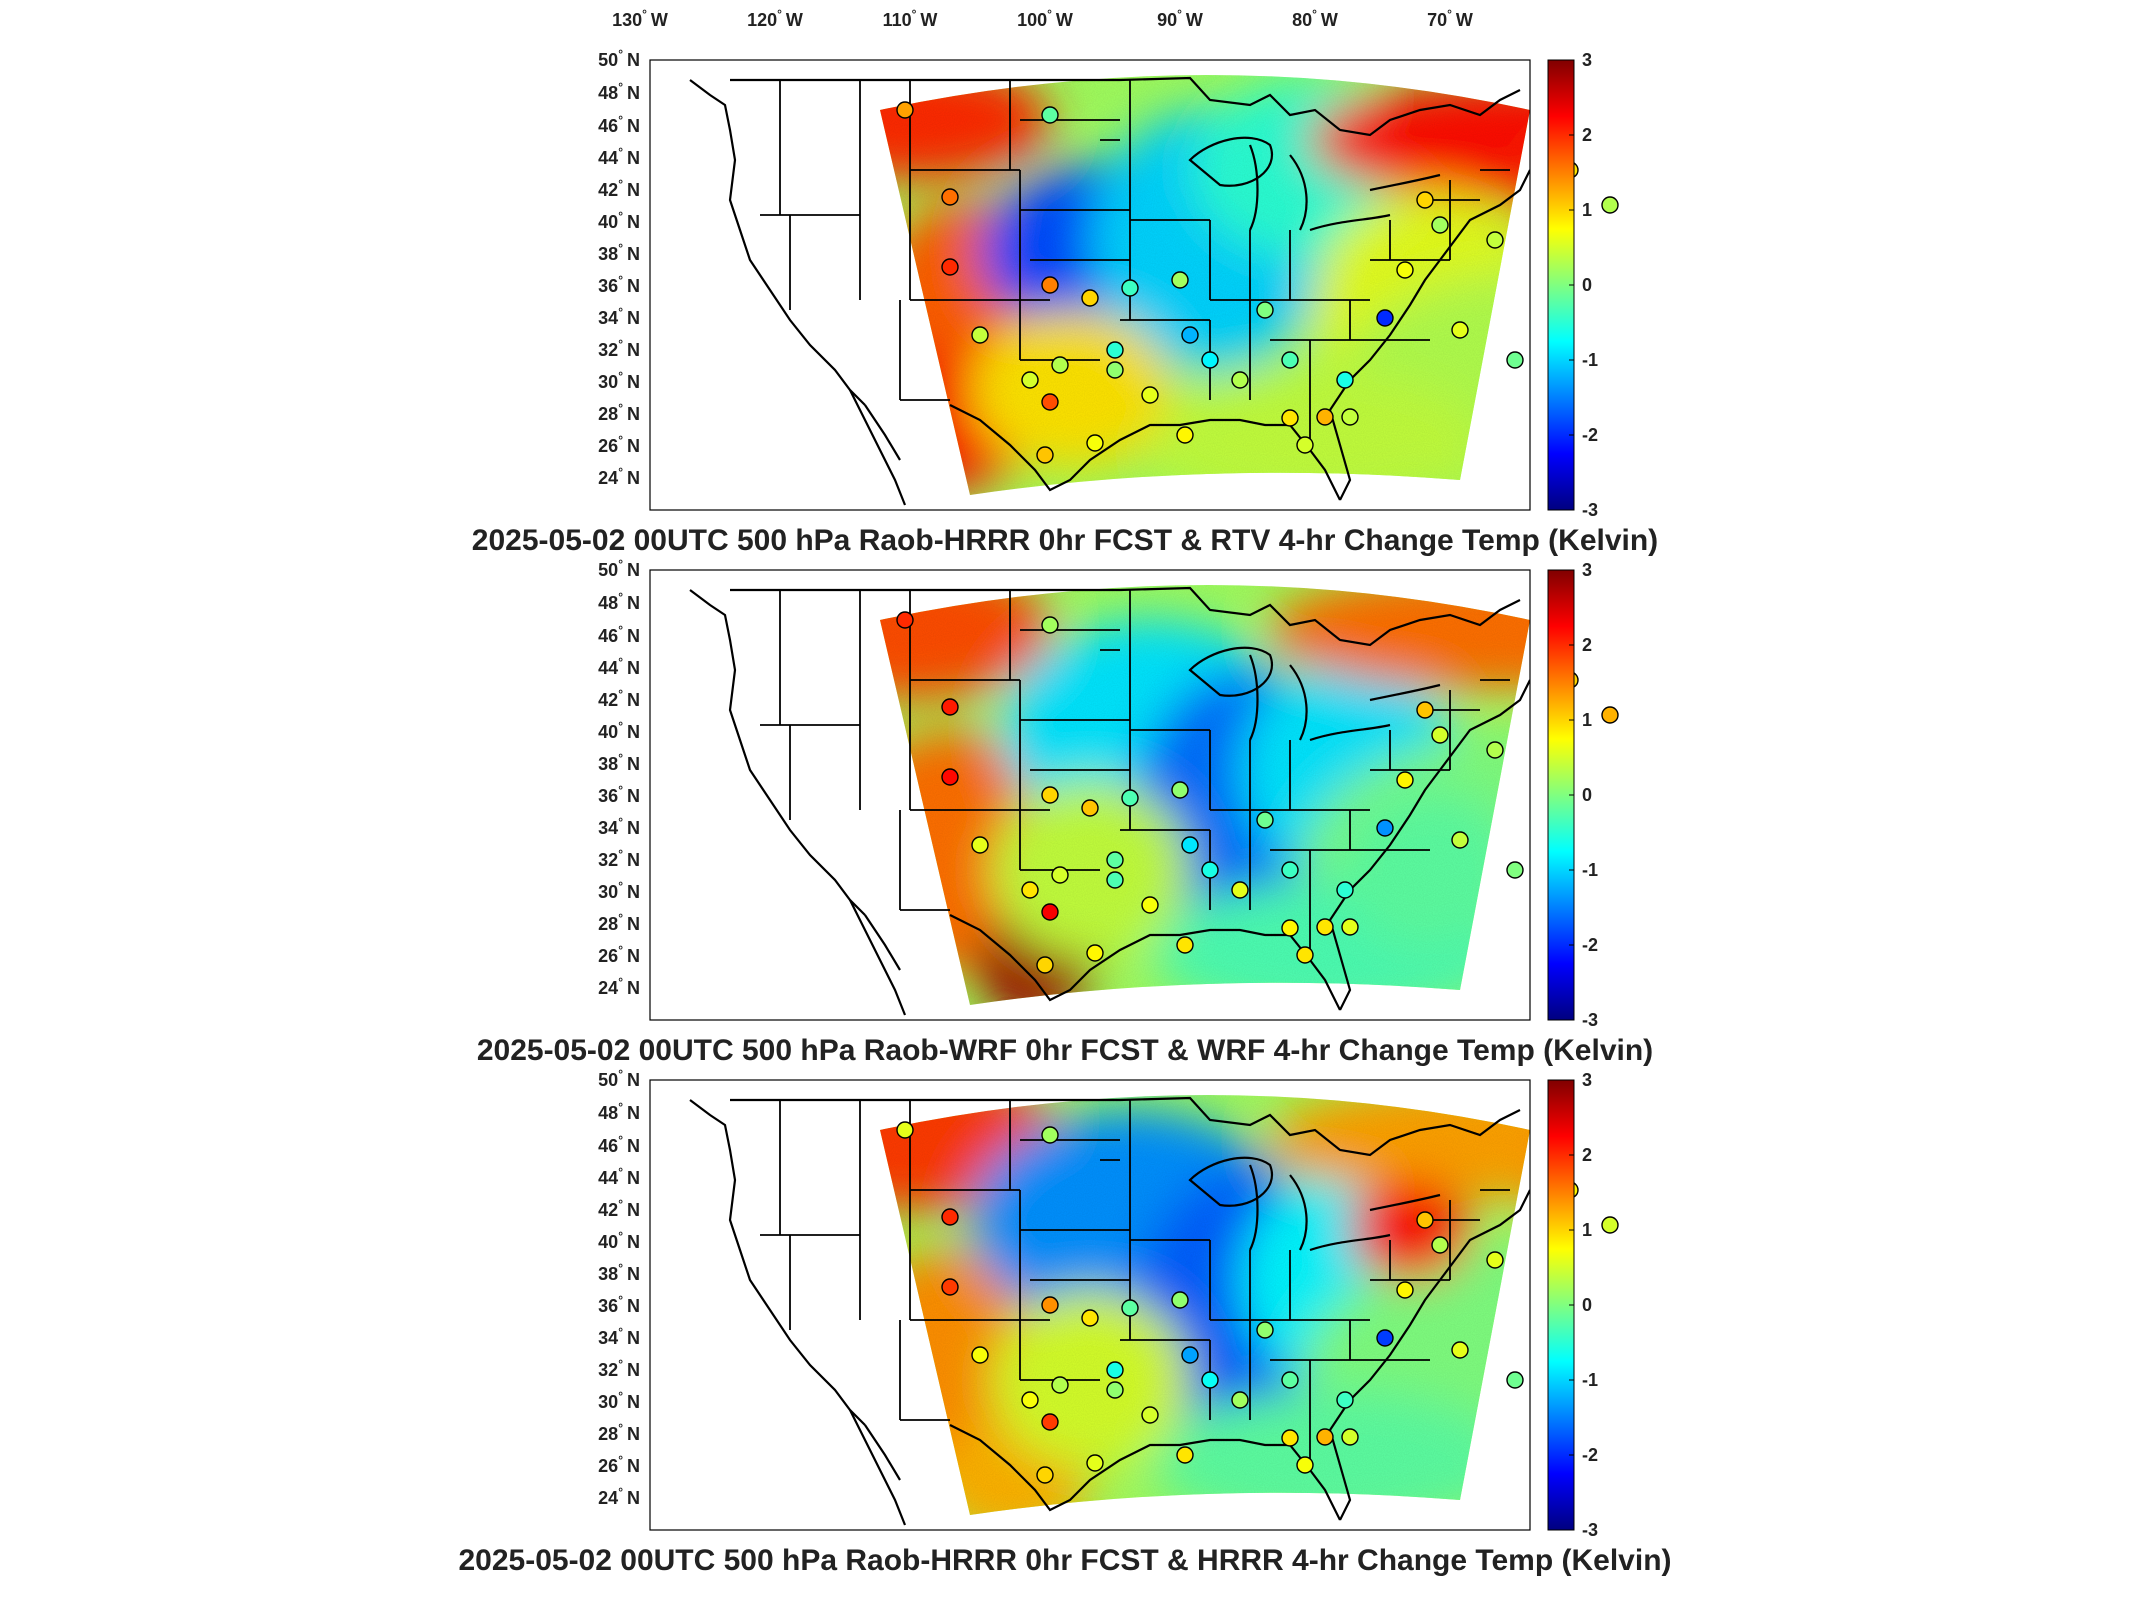  Describe the element at coordinates (1450, 18) in the screenshot. I see `longitude-label: 70° W` at that location.